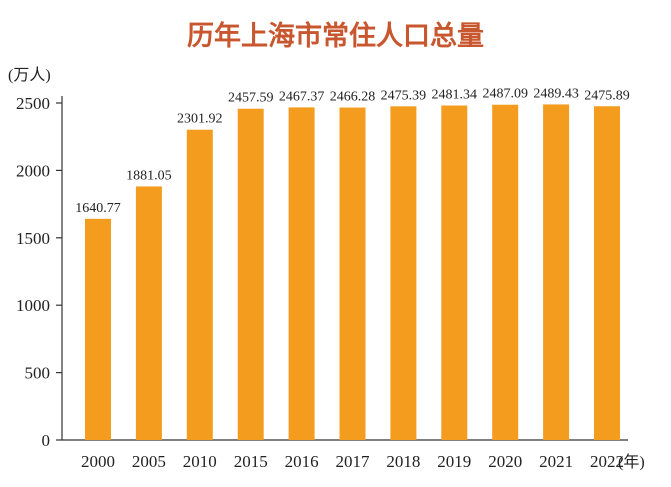  Describe the element at coordinates (250, 274) in the screenshot. I see `bar-2015` at that location.